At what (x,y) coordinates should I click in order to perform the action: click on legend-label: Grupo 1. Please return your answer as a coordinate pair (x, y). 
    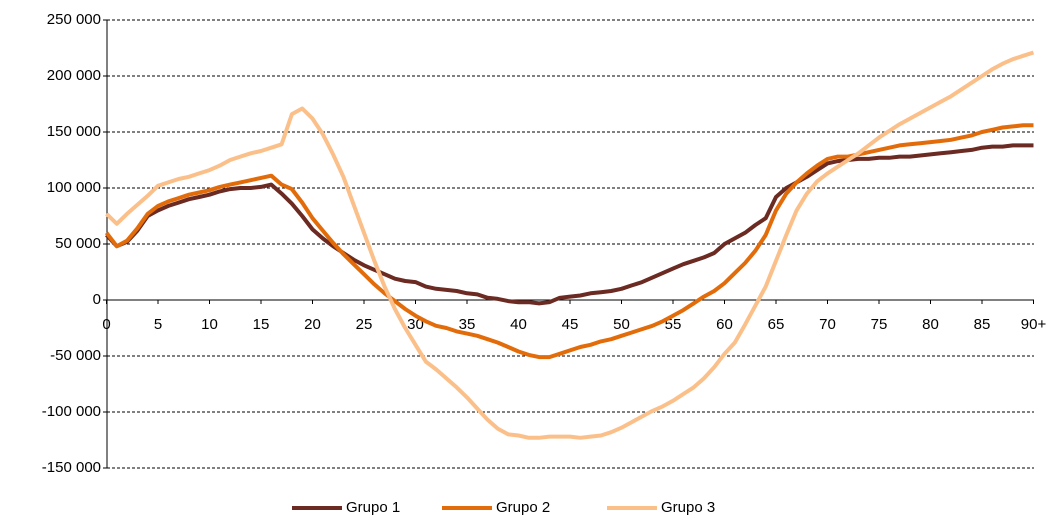
    Looking at the image, I should click on (373, 507).